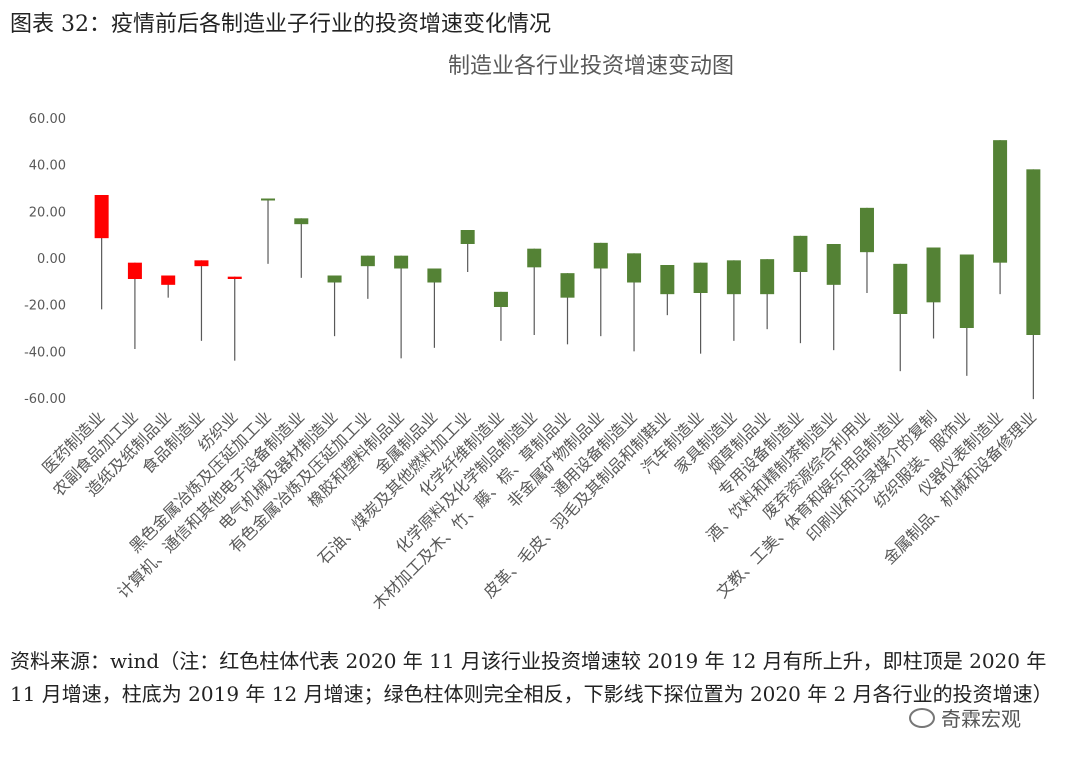  What do you see at coordinates (45, 399) in the screenshot?
I see `y-tick-label: -60.00` at bounding box center [45, 399].